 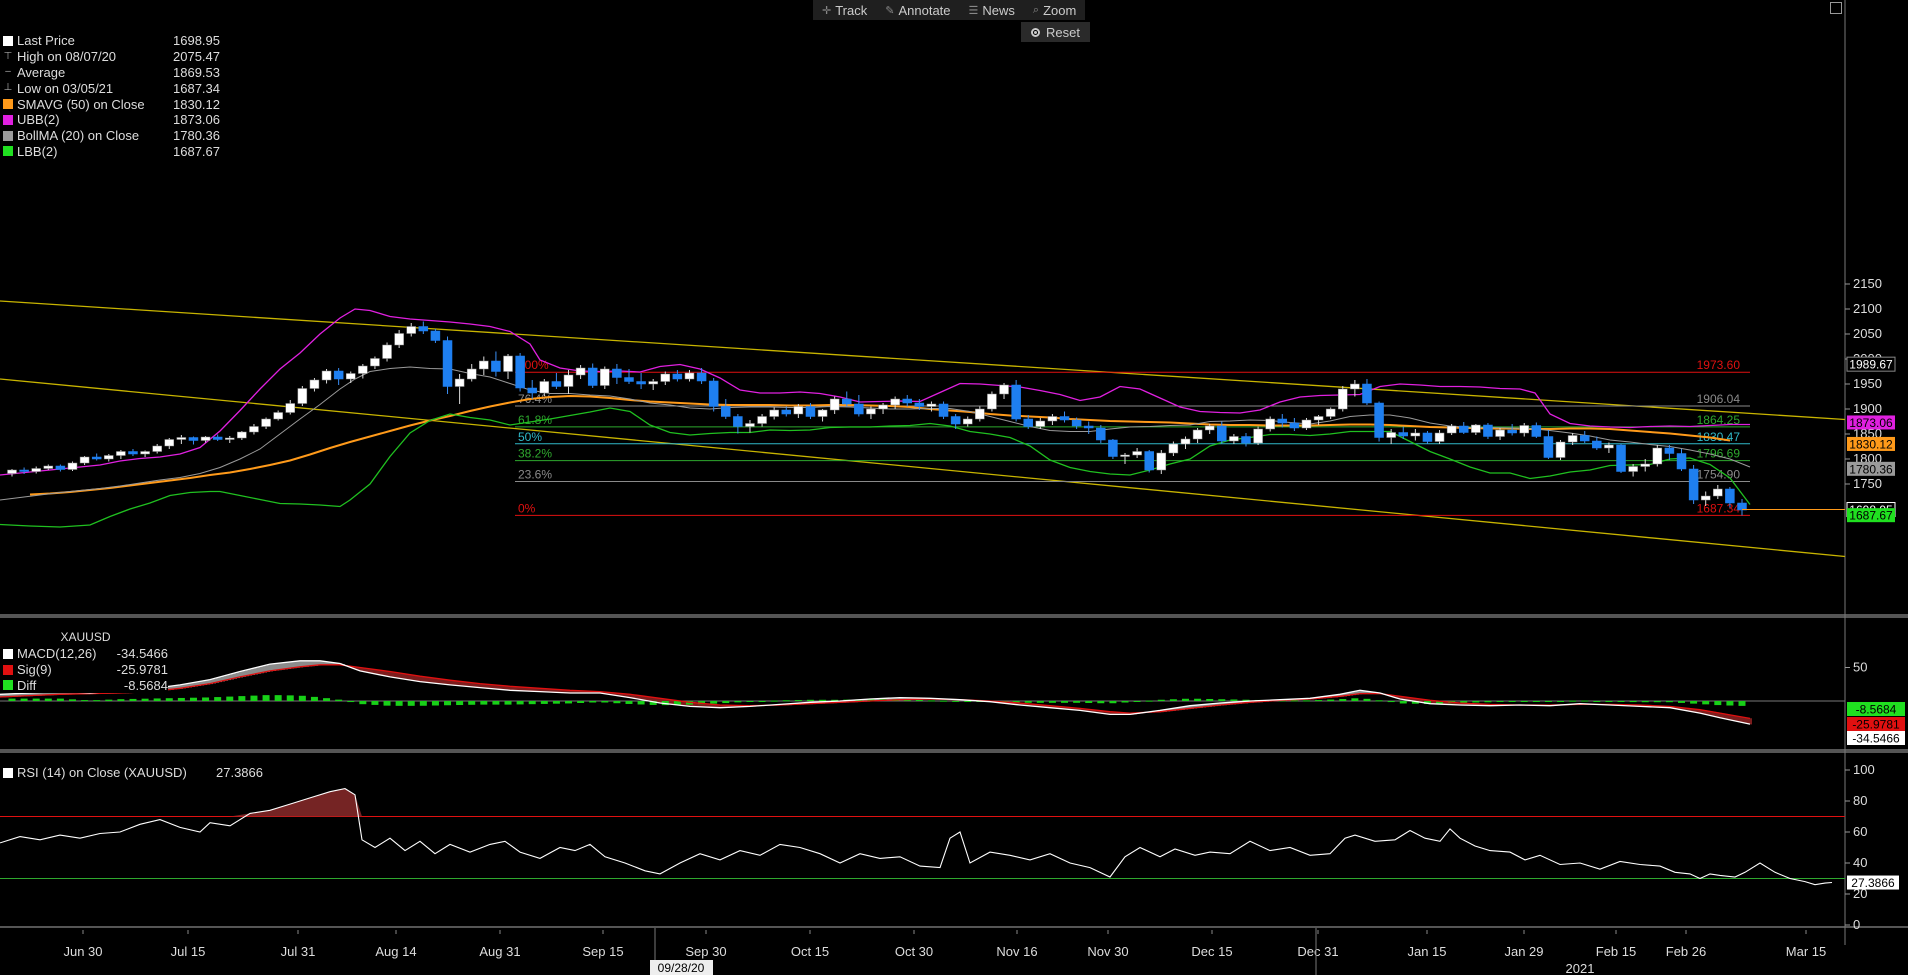 I want to click on news-button: ☰ News, so click(x=991, y=10).